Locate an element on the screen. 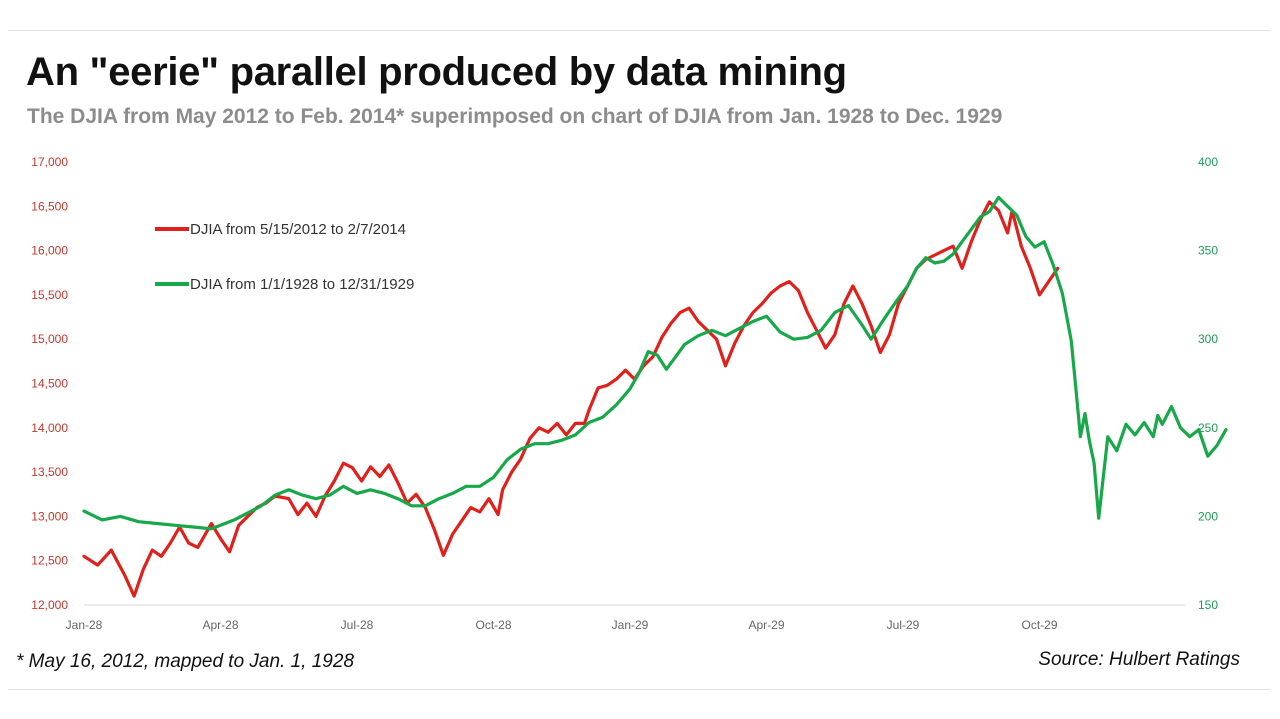 The image size is (1280, 719). right-axis-tick-label: 250 is located at coordinates (1208, 428).